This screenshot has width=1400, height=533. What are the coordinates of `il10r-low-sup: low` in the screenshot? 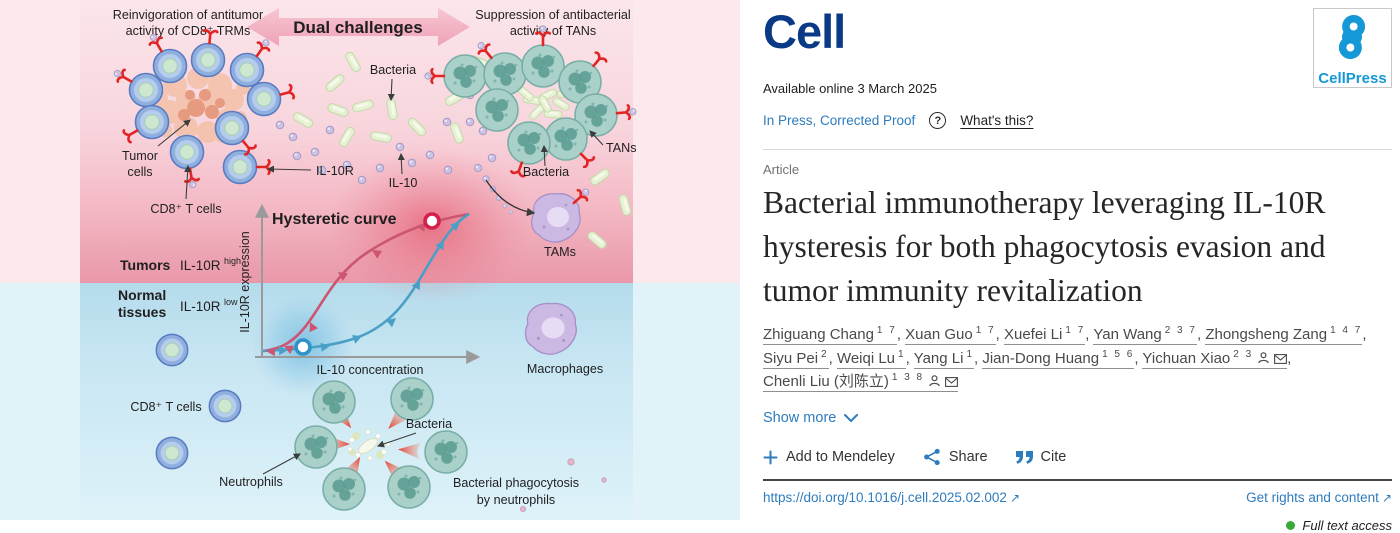 It's located at (231, 302).